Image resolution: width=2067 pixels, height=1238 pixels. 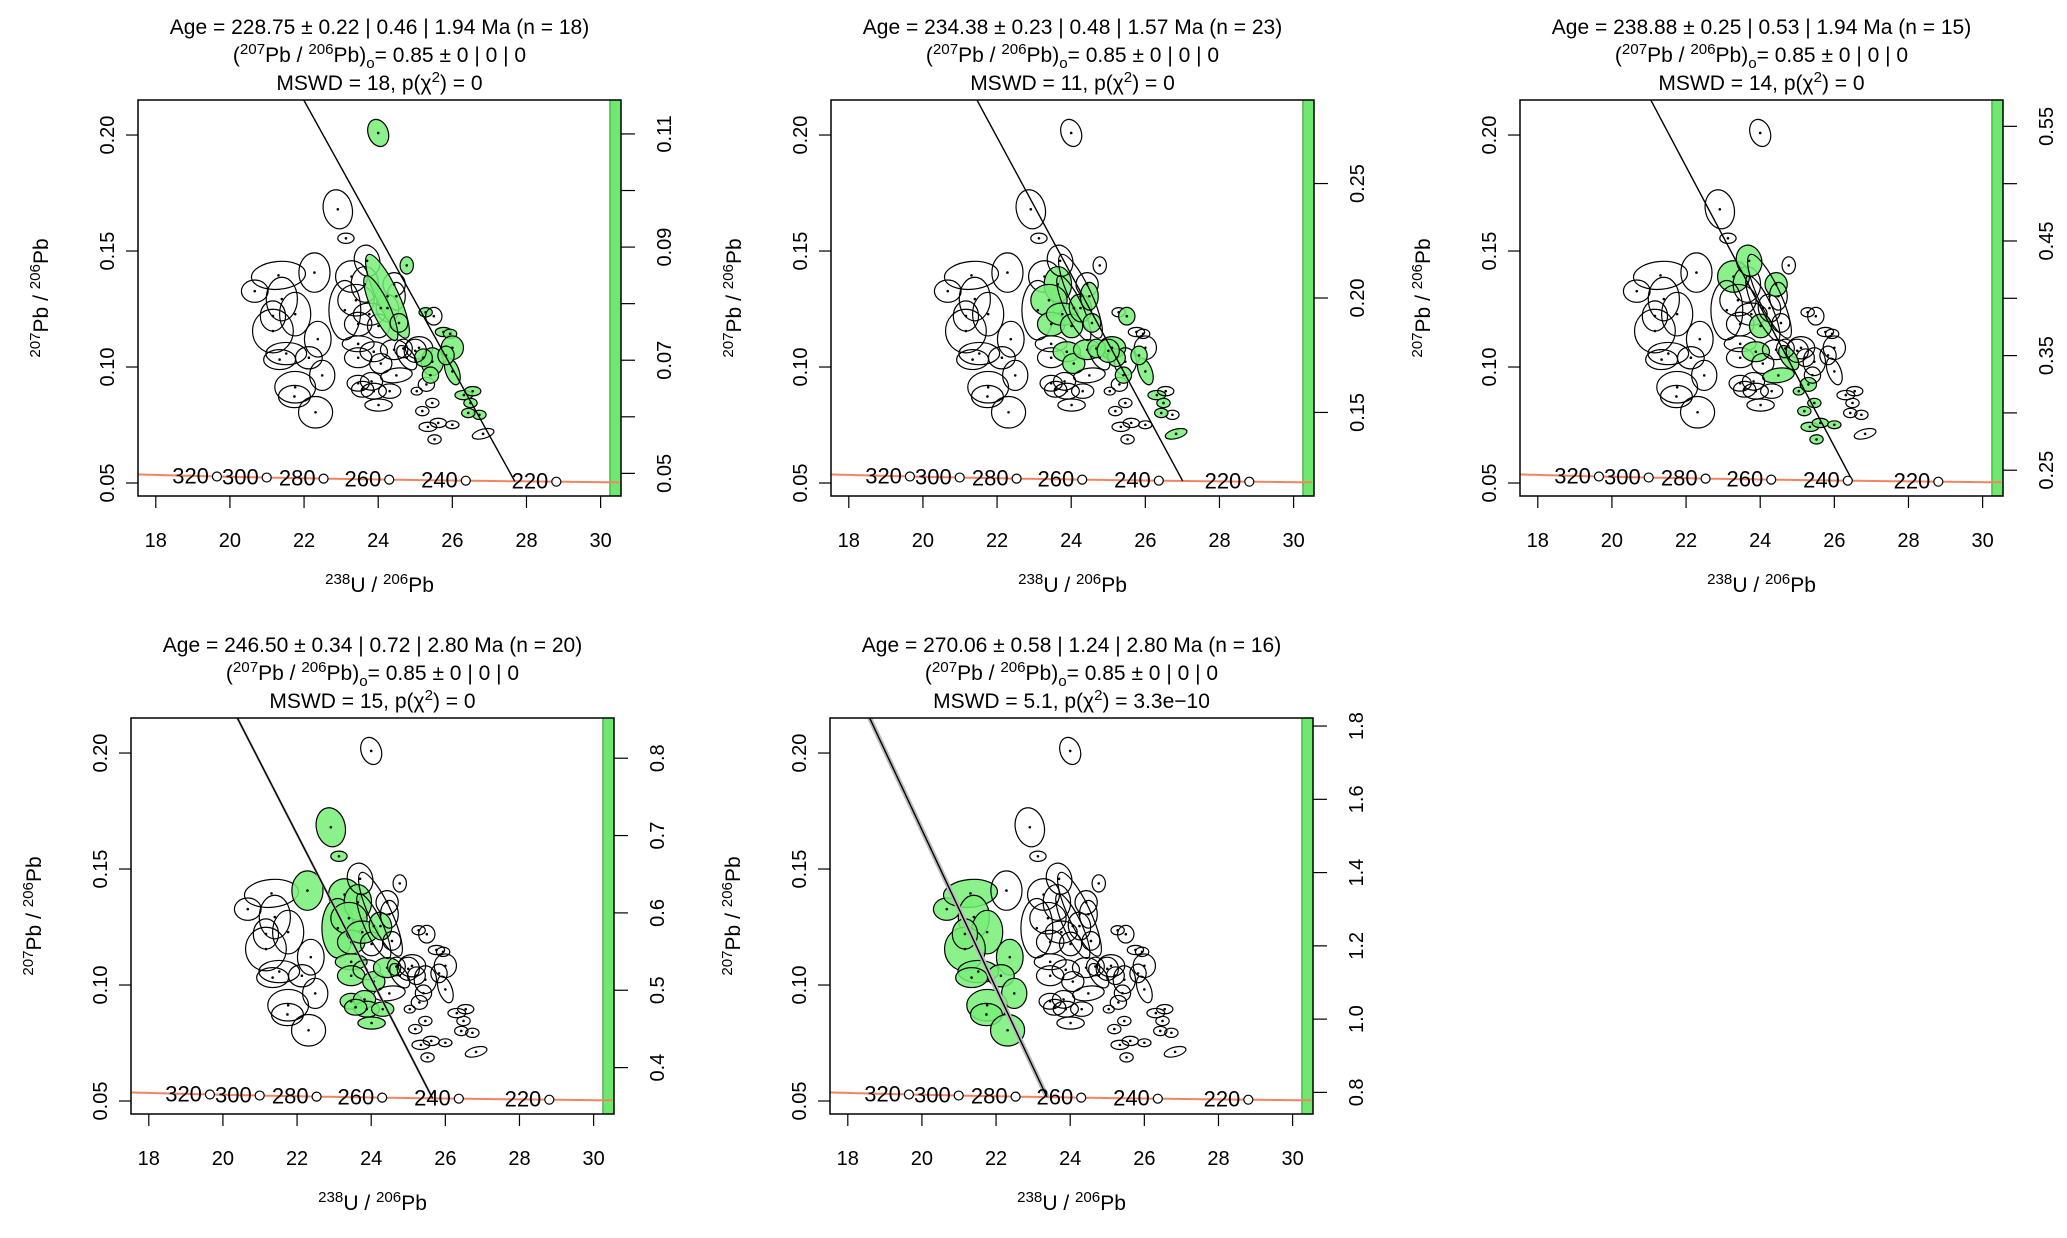 What do you see at coordinates (1293, 541) in the screenshot?
I see `x-tick-label: 30` at bounding box center [1293, 541].